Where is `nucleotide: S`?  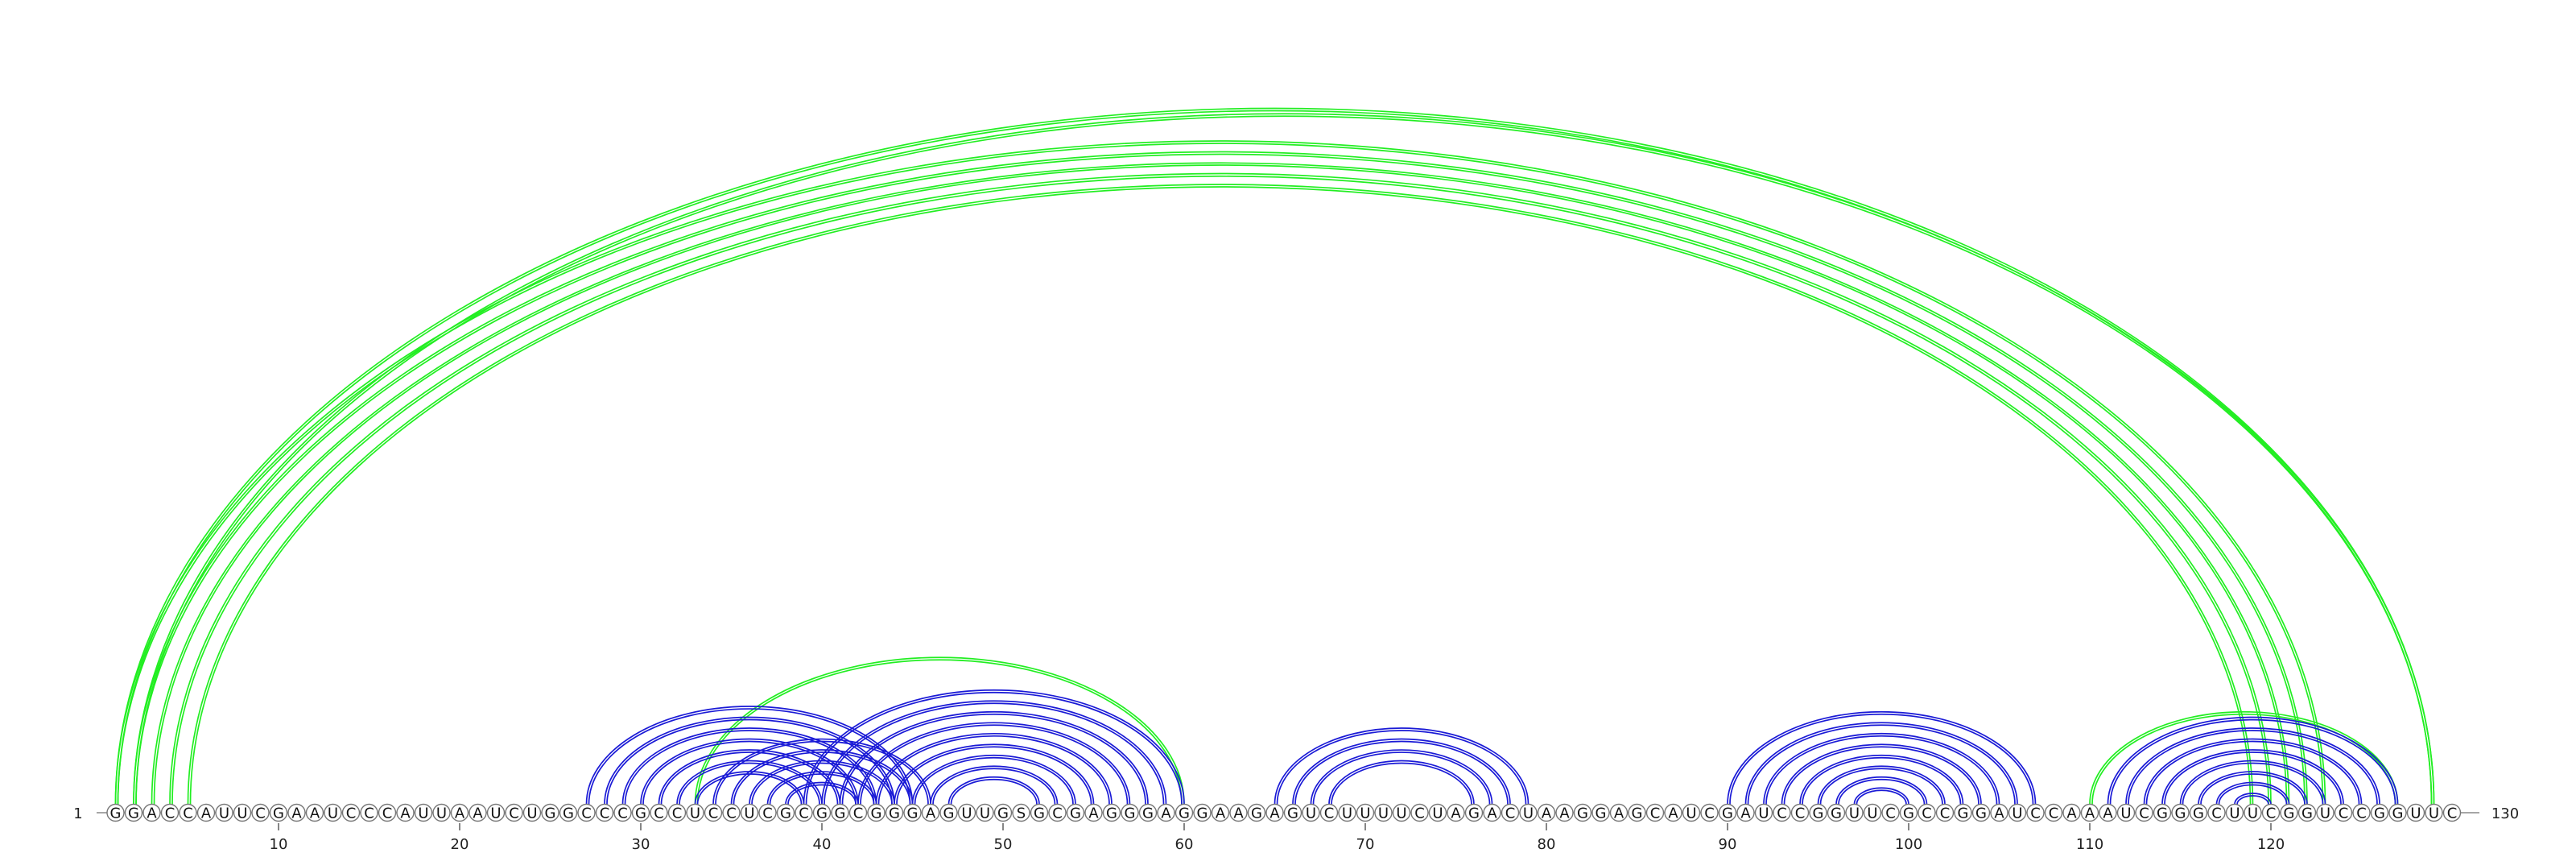
nucleotide: S is located at coordinates (1021, 812).